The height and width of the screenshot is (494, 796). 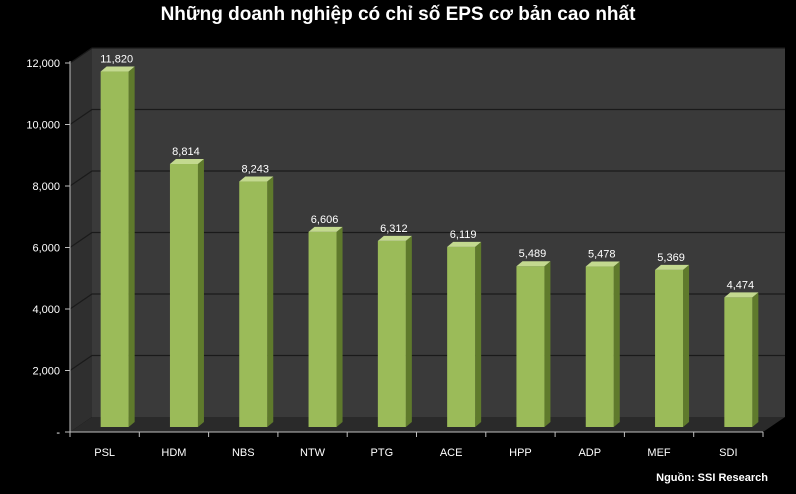 What do you see at coordinates (382, 453) in the screenshot?
I see `x-tick-label: PTG` at bounding box center [382, 453].